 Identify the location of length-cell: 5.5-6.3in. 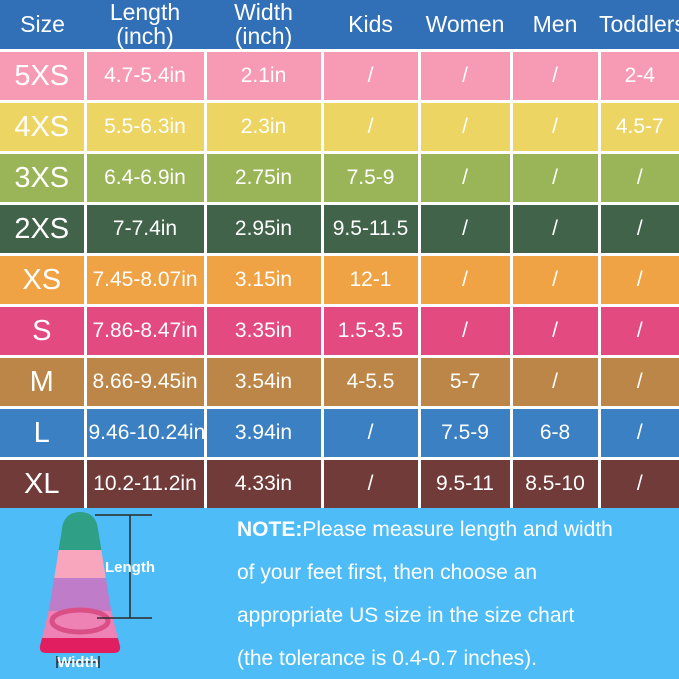
(145, 127).